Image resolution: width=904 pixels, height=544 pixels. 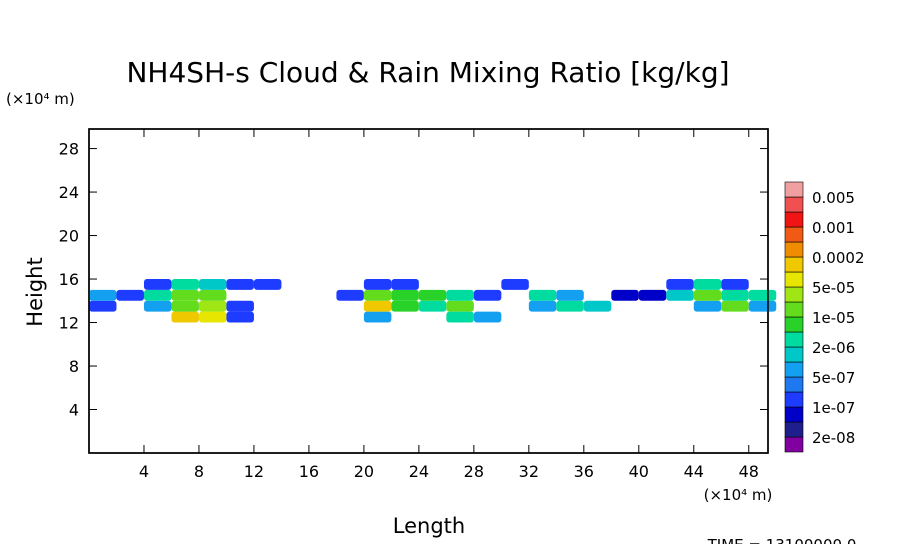 I want to click on x-tick-label: 4, so click(x=144, y=471).